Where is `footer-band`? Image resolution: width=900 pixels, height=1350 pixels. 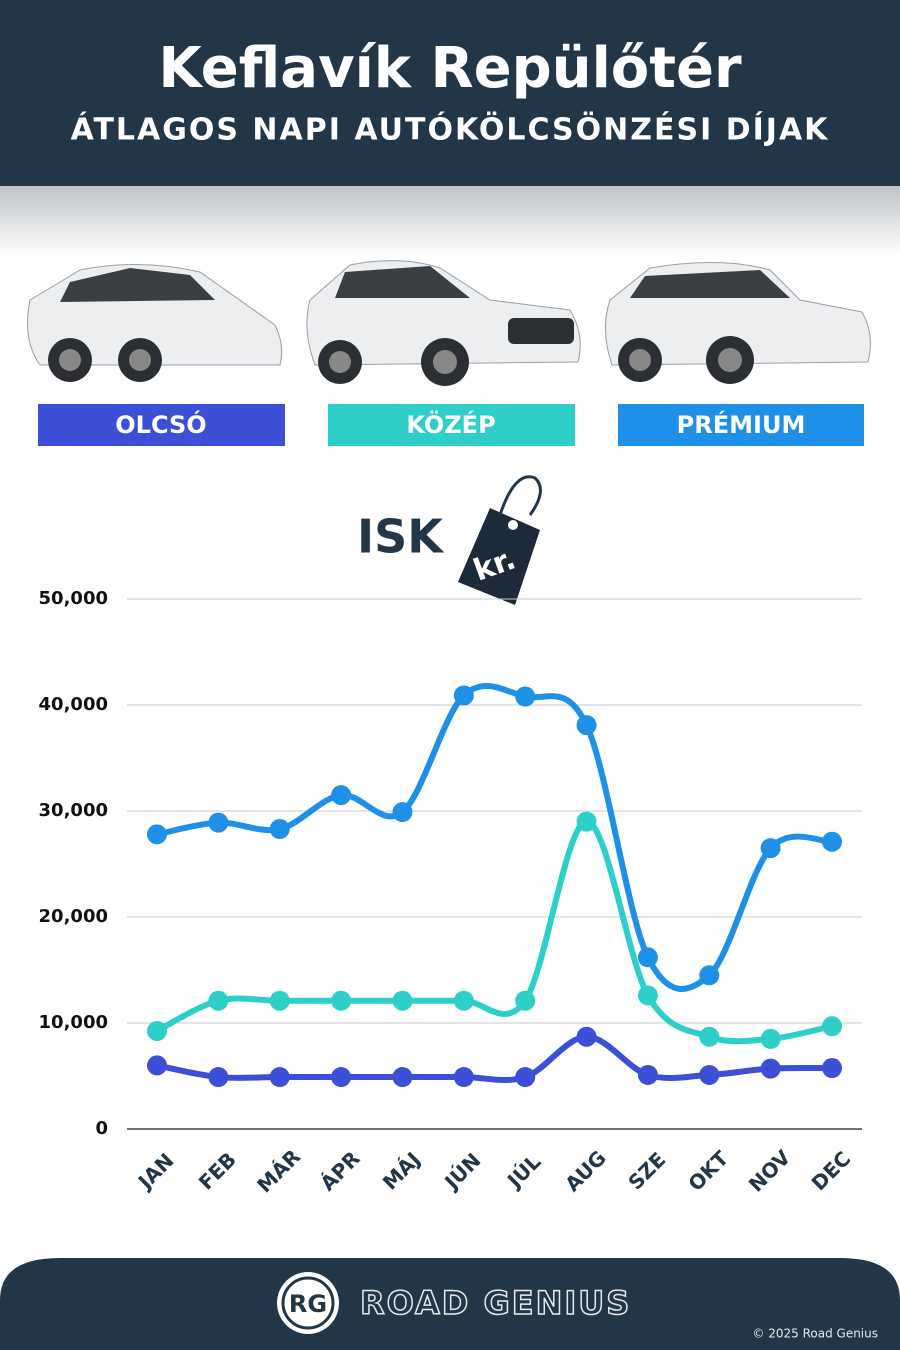 footer-band is located at coordinates (450, 1304).